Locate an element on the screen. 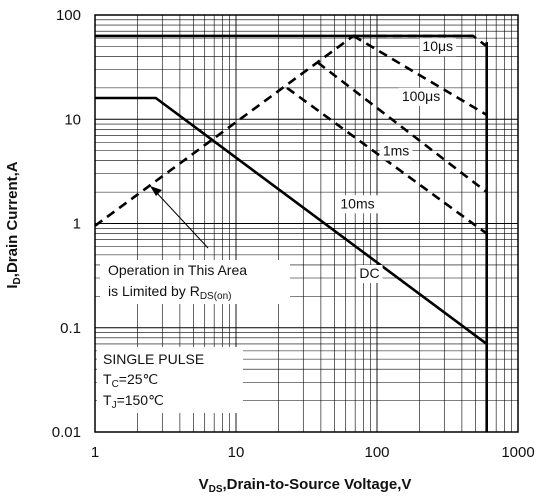 Image resolution: width=543 pixels, height=498 pixels. y-axis-title-rest: ,Drain Current,A is located at coordinates (12, 219).